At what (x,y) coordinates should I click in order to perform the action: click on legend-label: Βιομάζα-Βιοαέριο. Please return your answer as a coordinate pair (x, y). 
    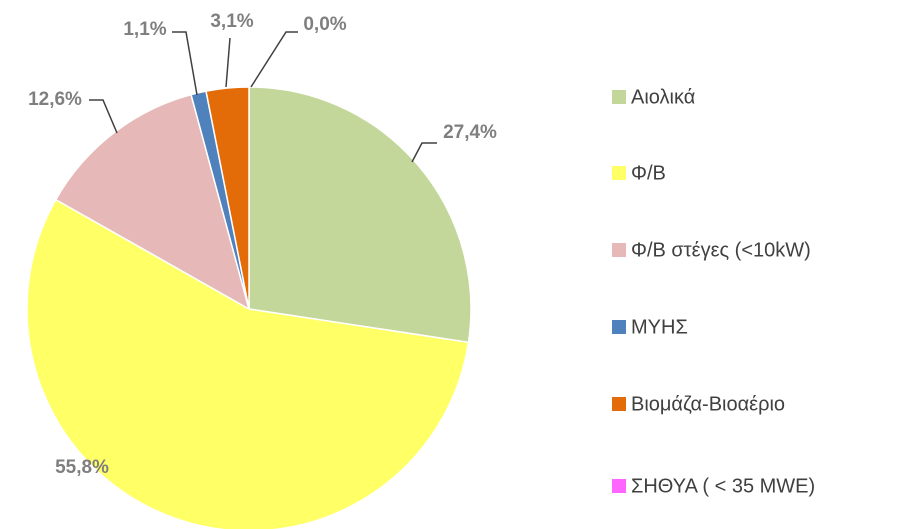
    Looking at the image, I should click on (708, 404).